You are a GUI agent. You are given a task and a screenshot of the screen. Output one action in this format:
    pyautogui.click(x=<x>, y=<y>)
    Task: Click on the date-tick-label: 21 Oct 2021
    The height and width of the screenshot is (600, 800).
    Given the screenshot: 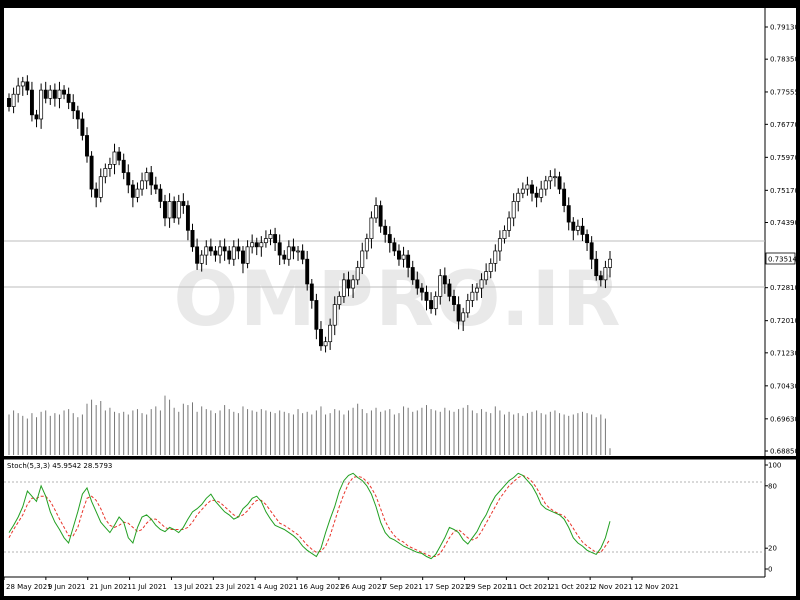 What is the action you would take?
    pyautogui.click(x=571, y=587)
    